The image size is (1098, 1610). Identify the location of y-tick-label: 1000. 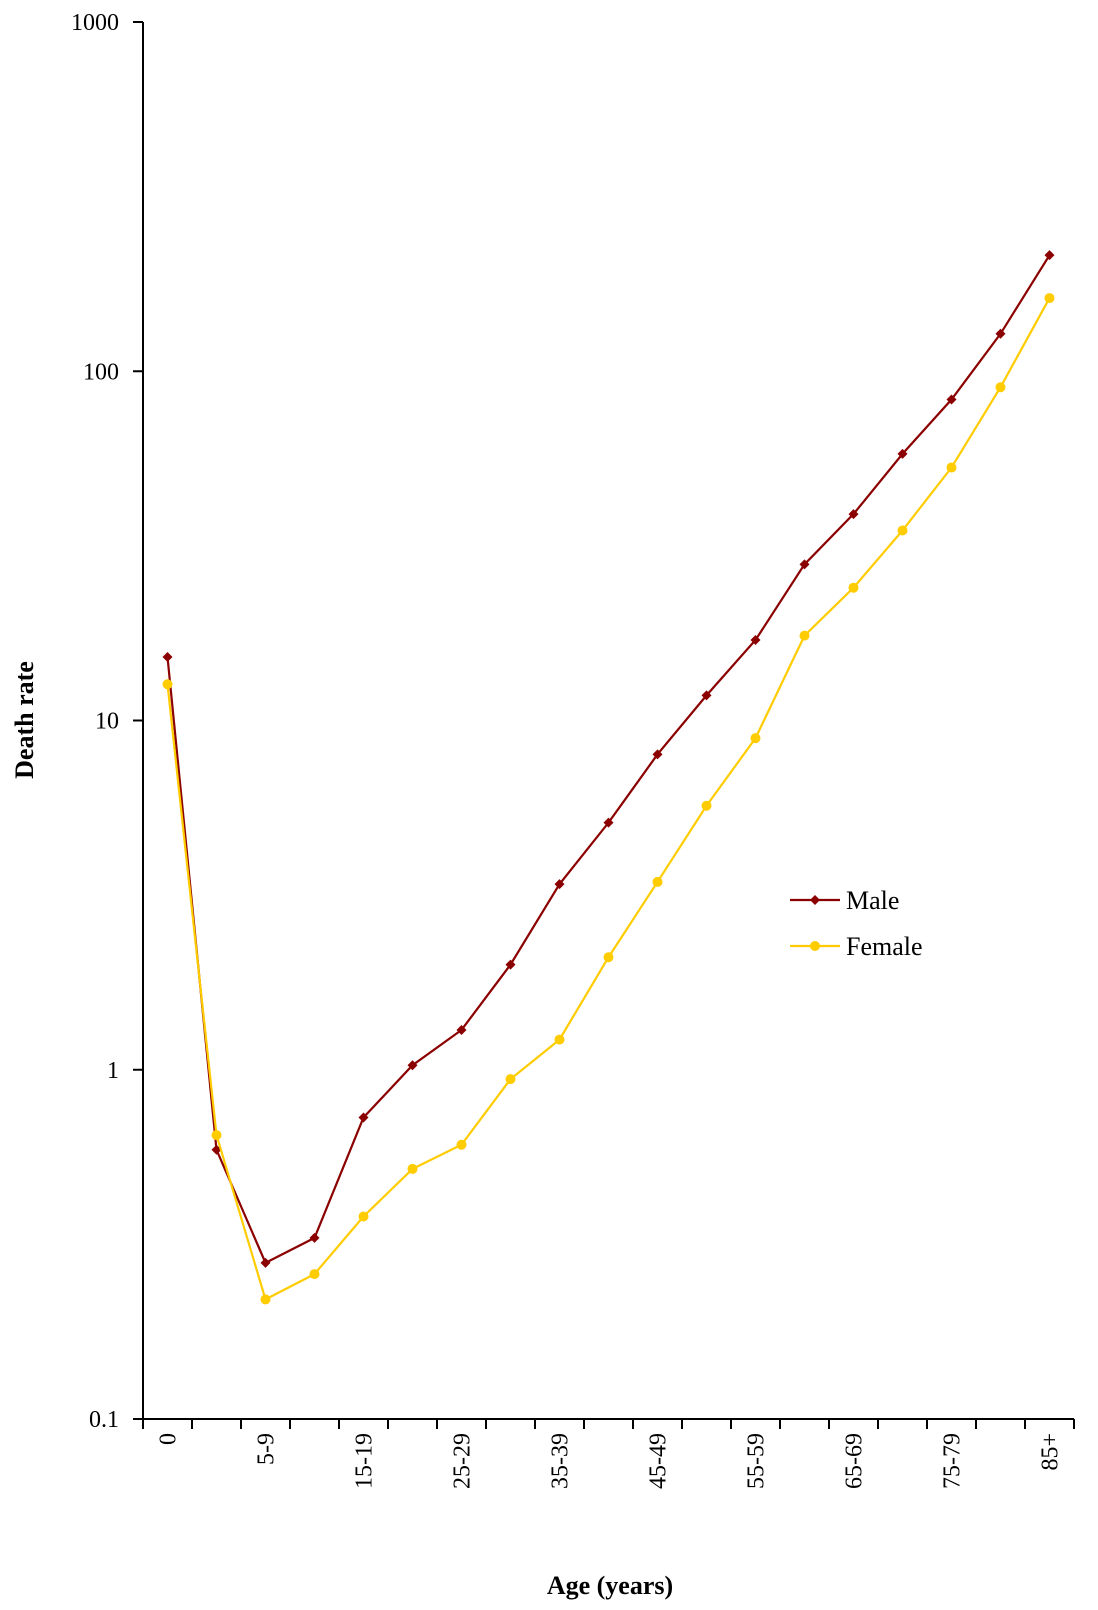
(95, 23).